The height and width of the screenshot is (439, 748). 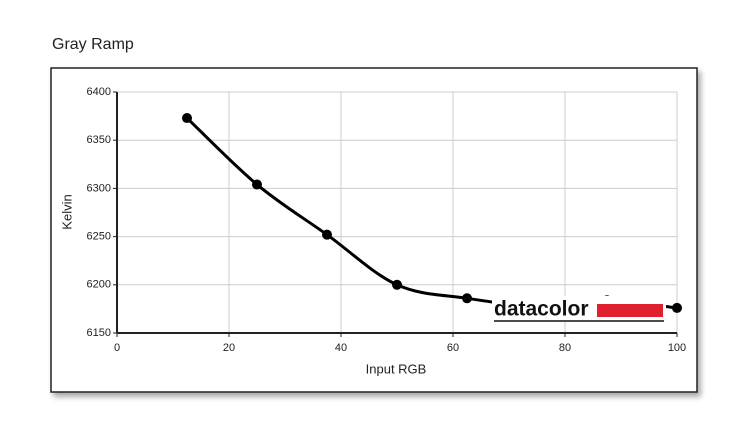 I want to click on x-tick-label: 0, so click(x=117, y=348).